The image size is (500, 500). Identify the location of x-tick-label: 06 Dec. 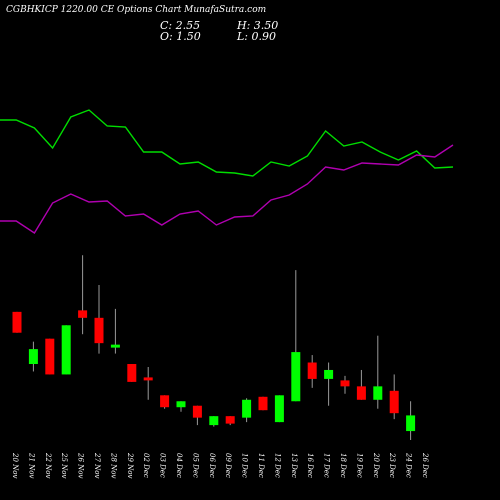
(212, 465).